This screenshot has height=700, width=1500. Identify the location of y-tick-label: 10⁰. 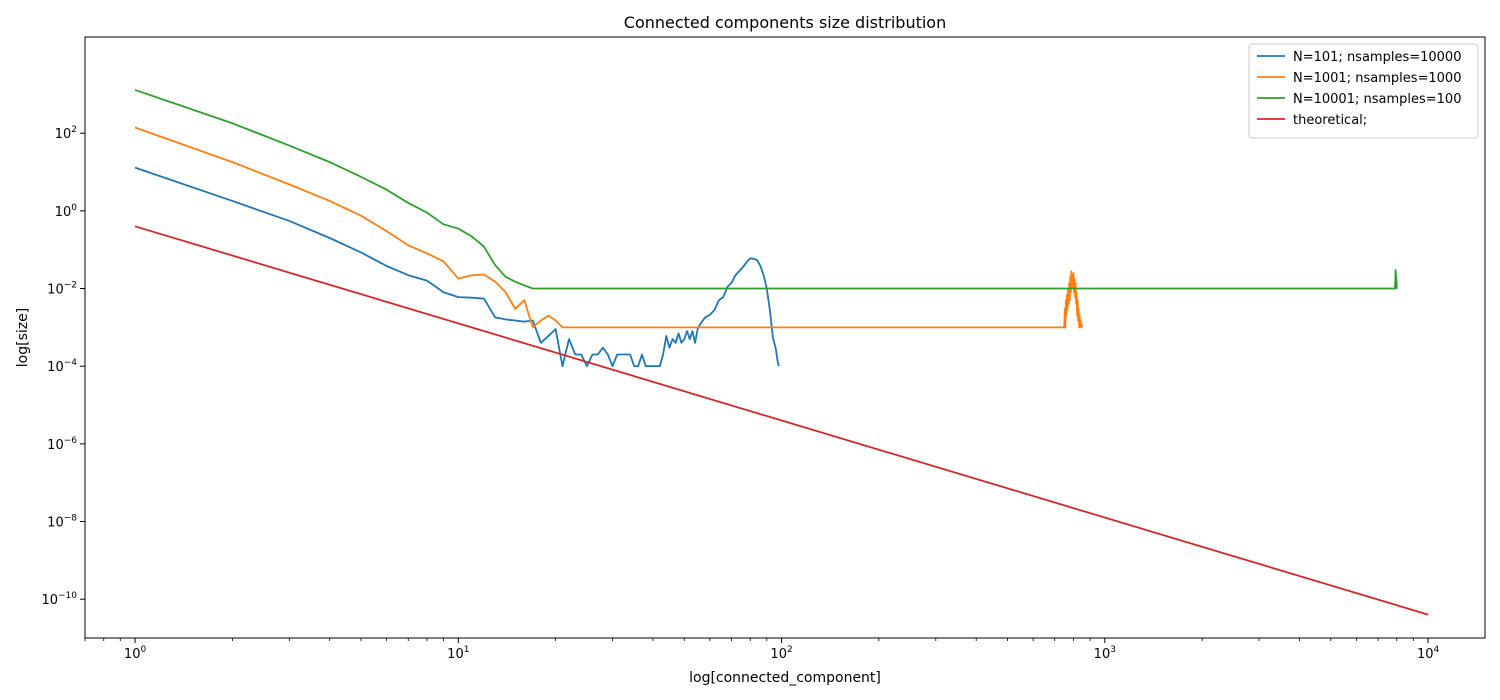
(66, 211).